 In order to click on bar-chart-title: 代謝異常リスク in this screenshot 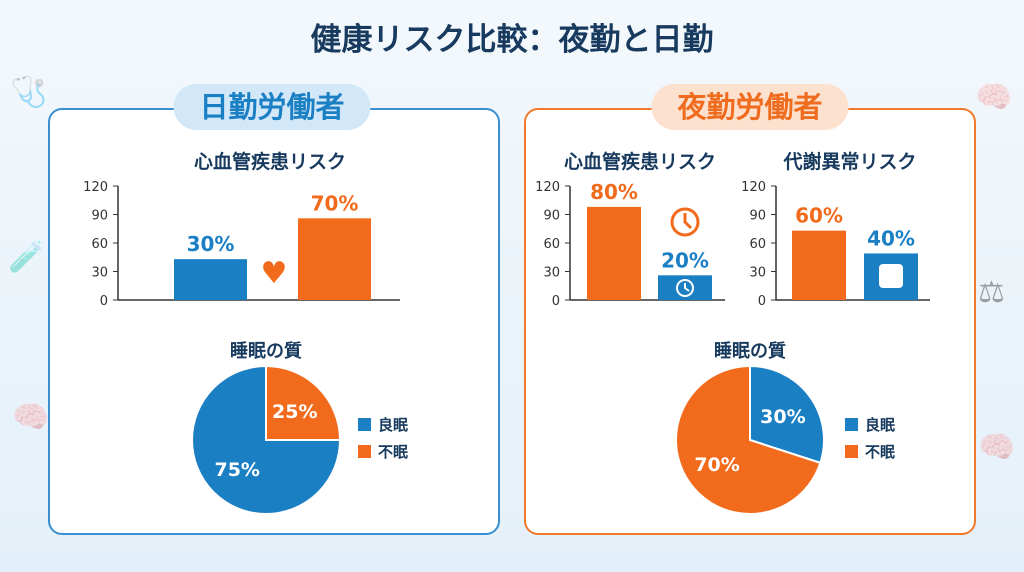, I will do `click(849, 161)`.